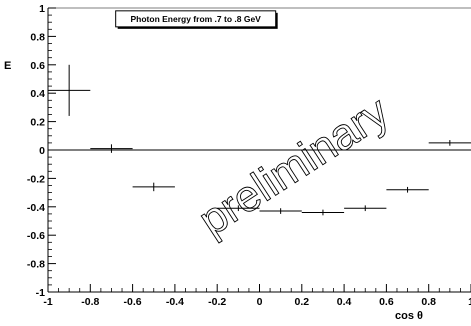 The image size is (471, 326). Describe the element at coordinates (37, 123) in the screenshot. I see `y-tick-label: 0.2` at that location.